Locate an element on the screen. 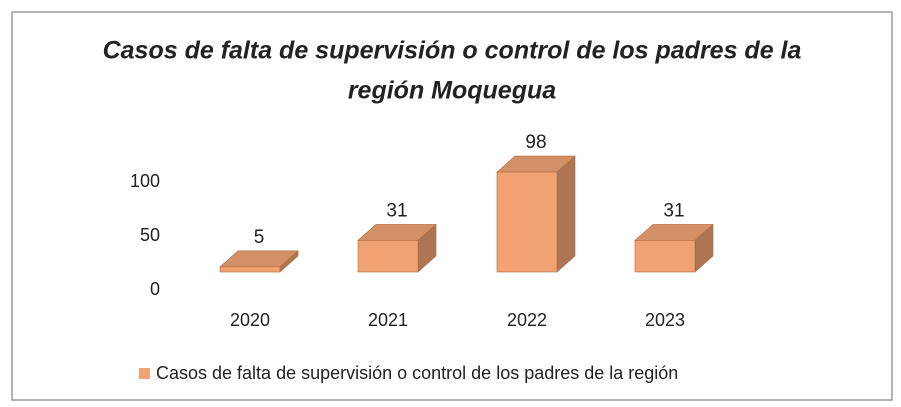  data-label: 98 is located at coordinates (535, 142).